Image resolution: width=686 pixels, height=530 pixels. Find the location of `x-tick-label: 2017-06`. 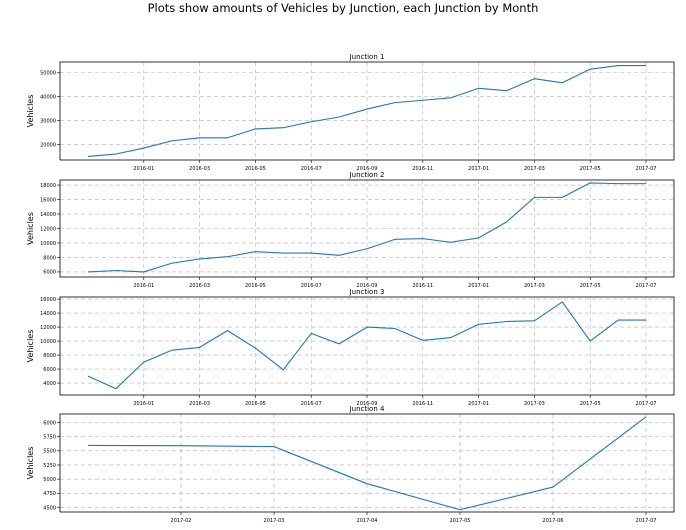

x-tick-label: 2017-06 is located at coordinates (553, 521).